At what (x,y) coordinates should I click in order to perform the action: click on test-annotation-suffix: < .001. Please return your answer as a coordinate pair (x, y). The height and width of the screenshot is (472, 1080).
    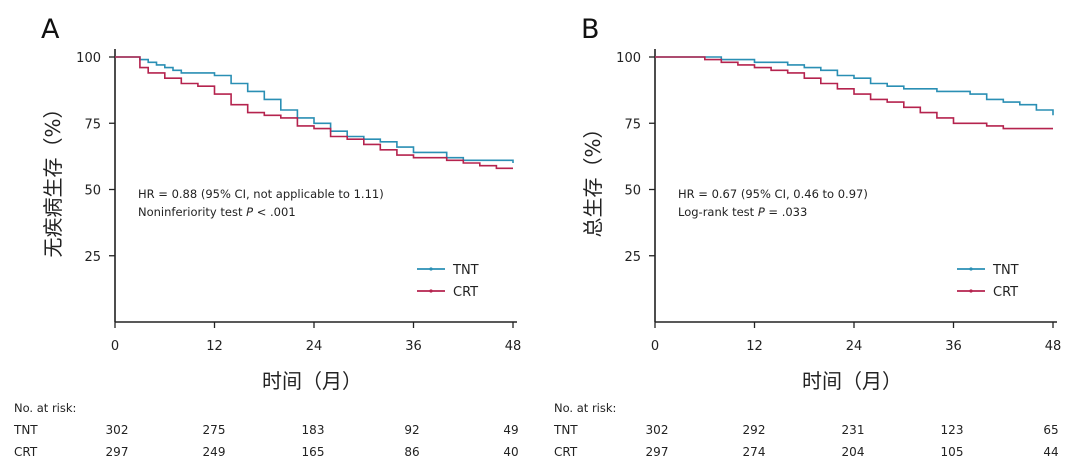
    Looking at the image, I should click on (274, 212).